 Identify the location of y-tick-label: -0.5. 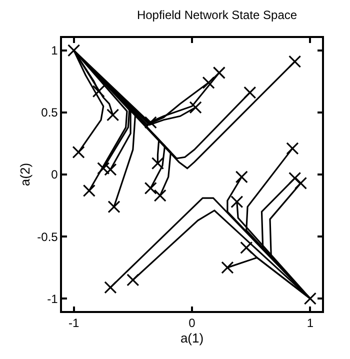
(47, 237).